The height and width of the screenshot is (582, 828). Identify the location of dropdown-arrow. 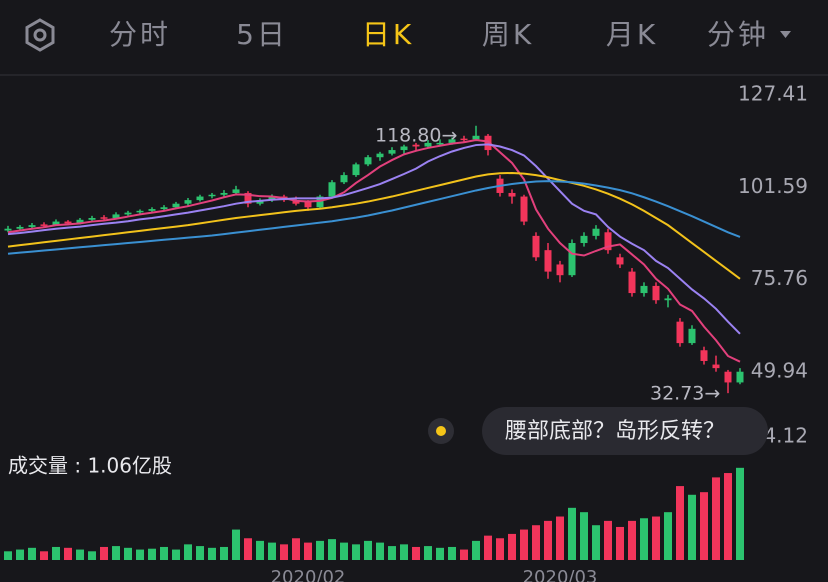
(785, 34).